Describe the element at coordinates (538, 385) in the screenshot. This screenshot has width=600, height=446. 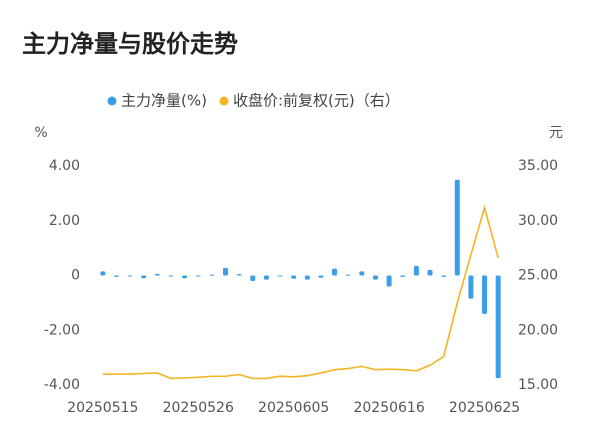
I see `y2-tick-label: 15.00` at that location.